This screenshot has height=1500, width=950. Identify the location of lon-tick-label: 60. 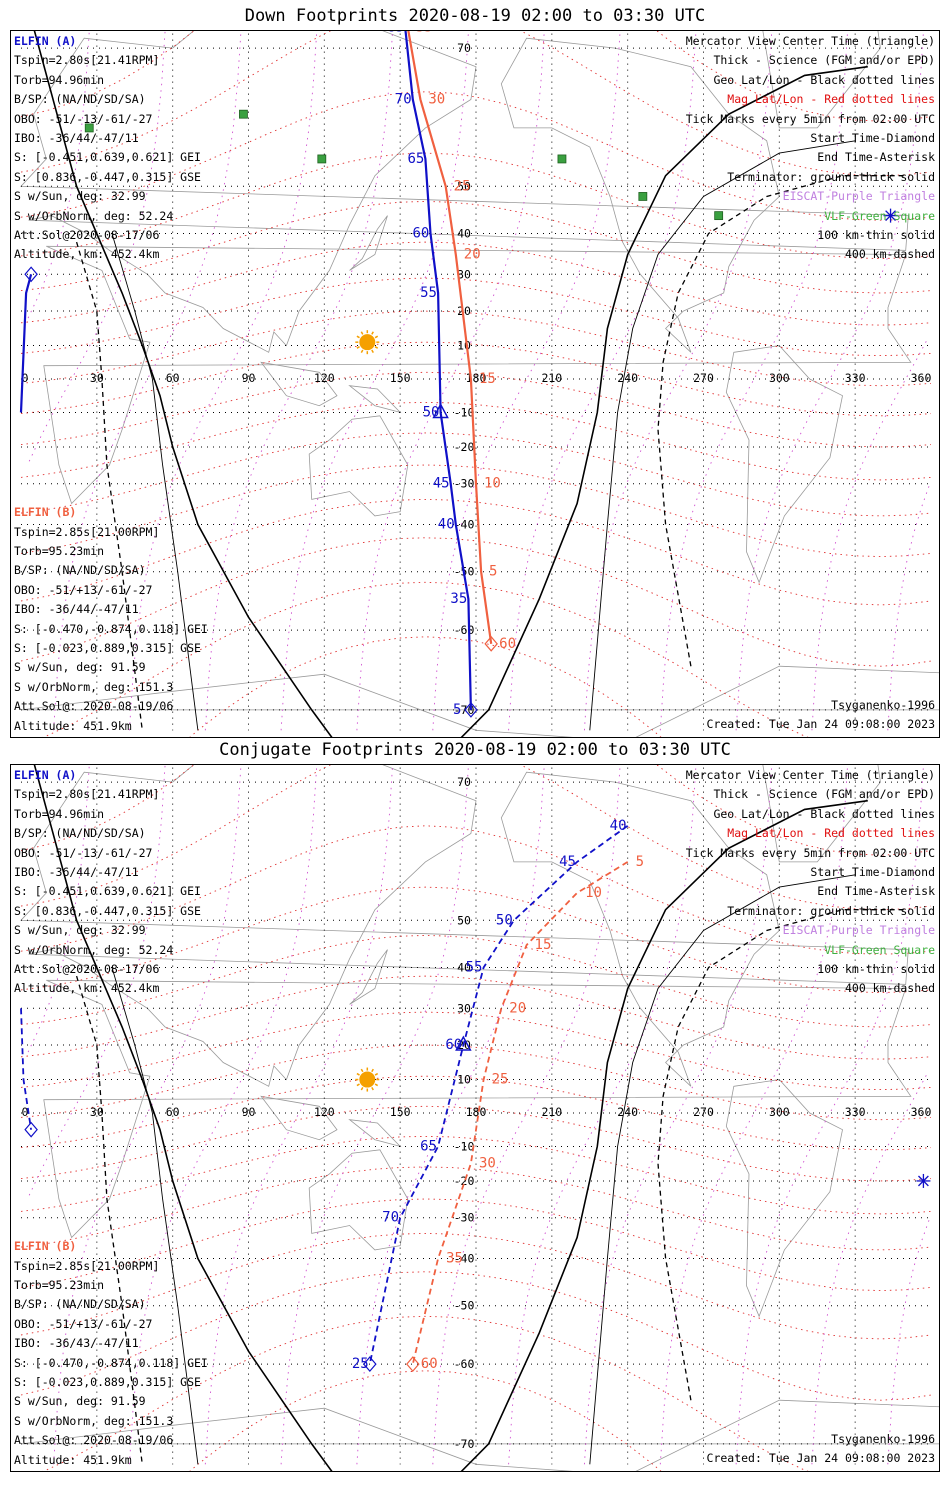
(173, 1112).